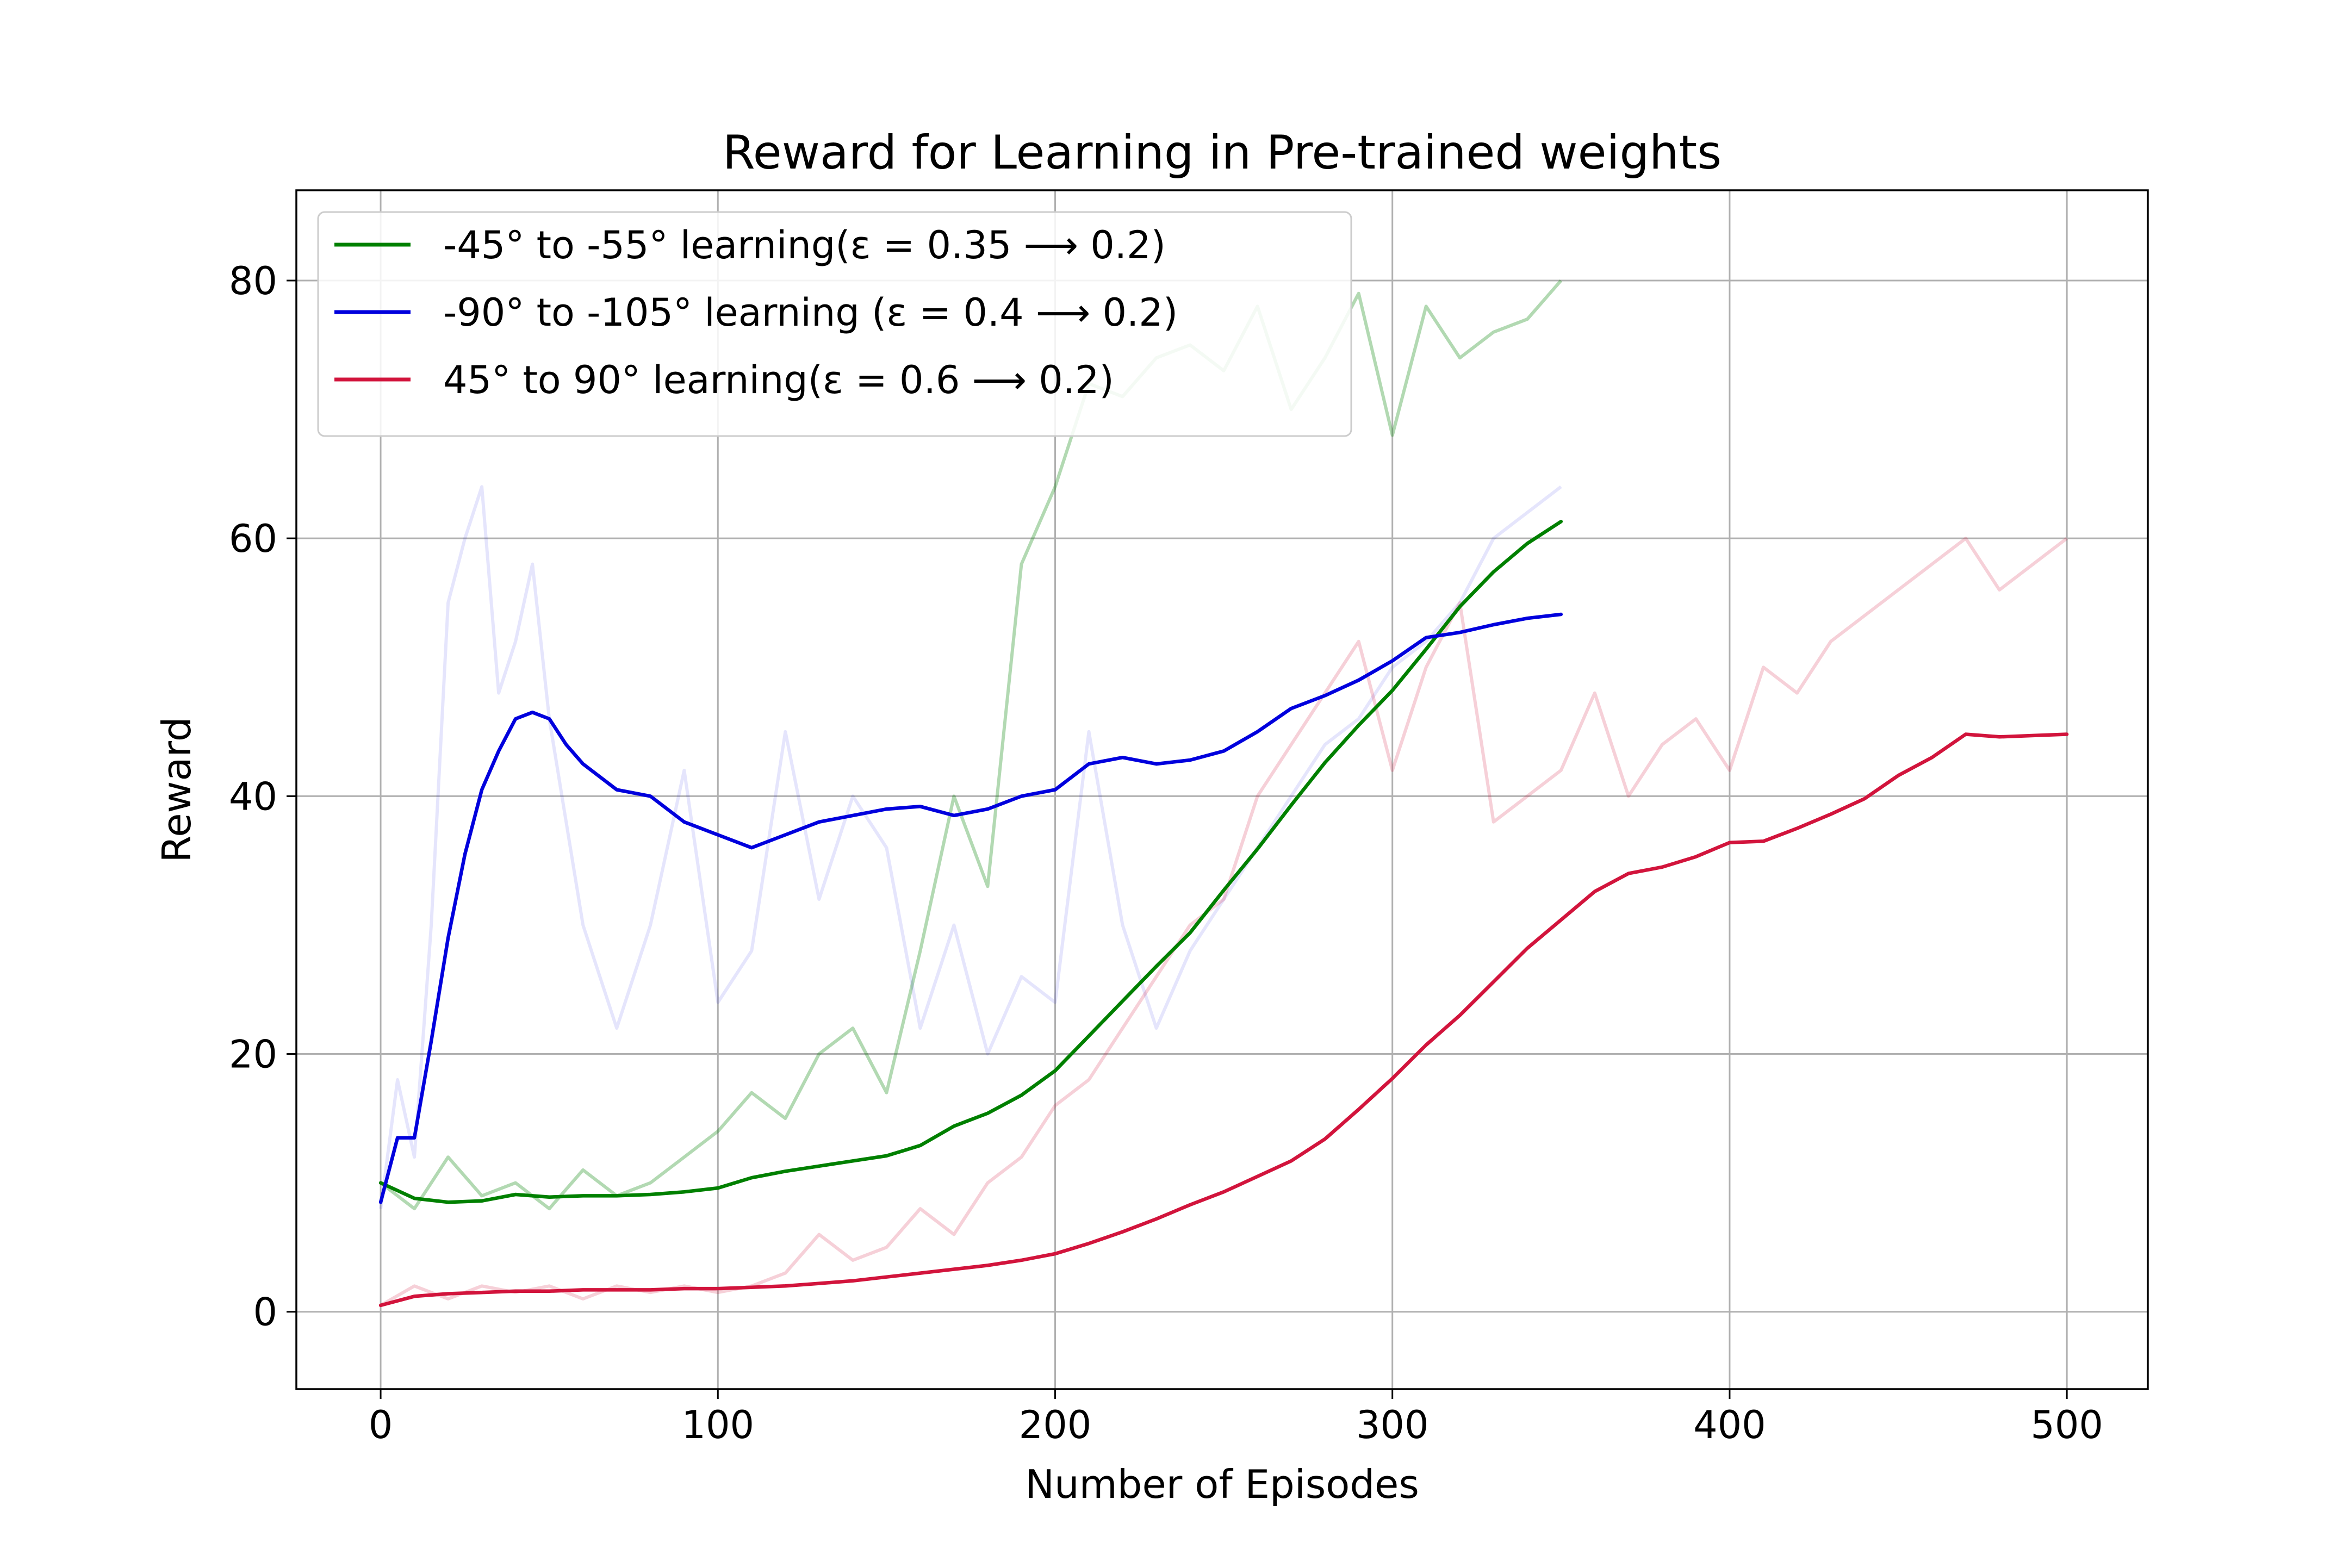 Image resolution: width=2349 pixels, height=1568 pixels. Describe the element at coordinates (2066, 1425) in the screenshot. I see `x-tick-label: 500` at that location.